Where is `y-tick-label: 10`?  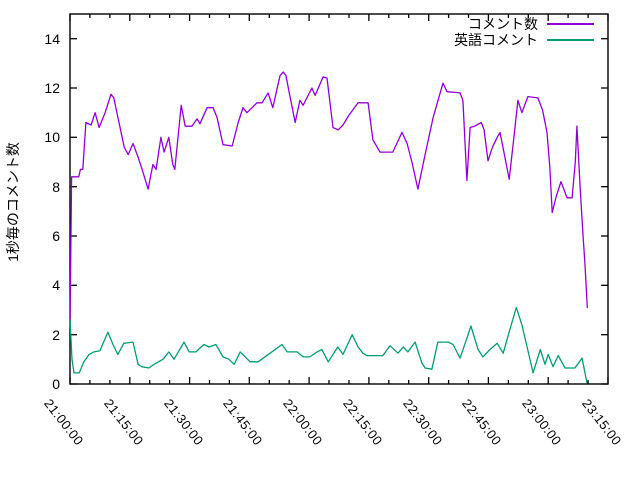 y-tick-label: 10 is located at coordinates (52, 137).